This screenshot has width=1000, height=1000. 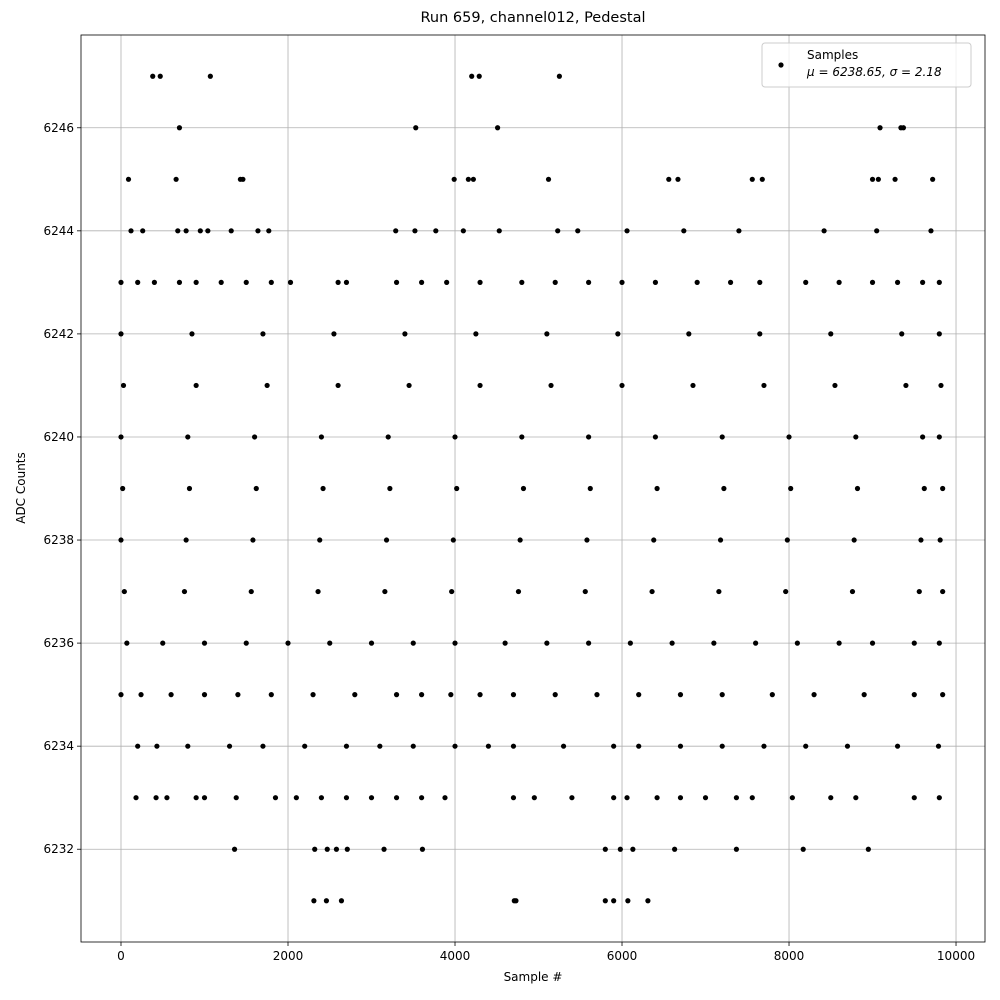 What do you see at coordinates (956, 956) in the screenshot?
I see `x-tick-label: 10000` at bounding box center [956, 956].